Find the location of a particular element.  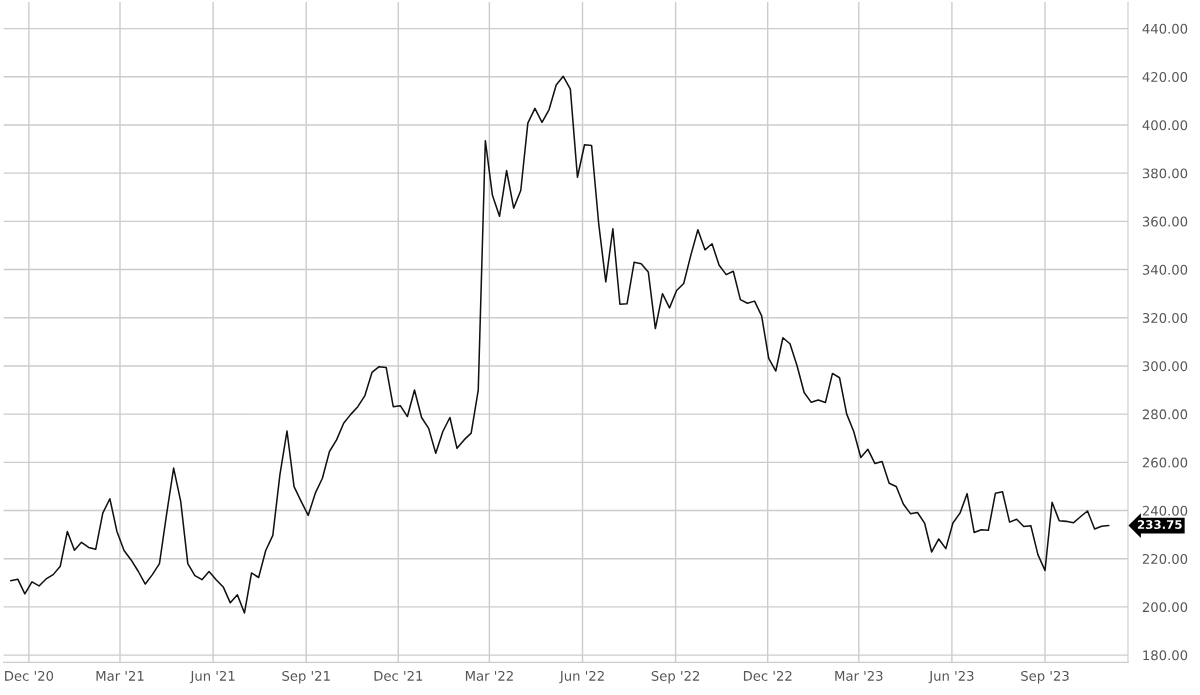

x-tick-label: Jun '21 is located at coordinates (212, 677).